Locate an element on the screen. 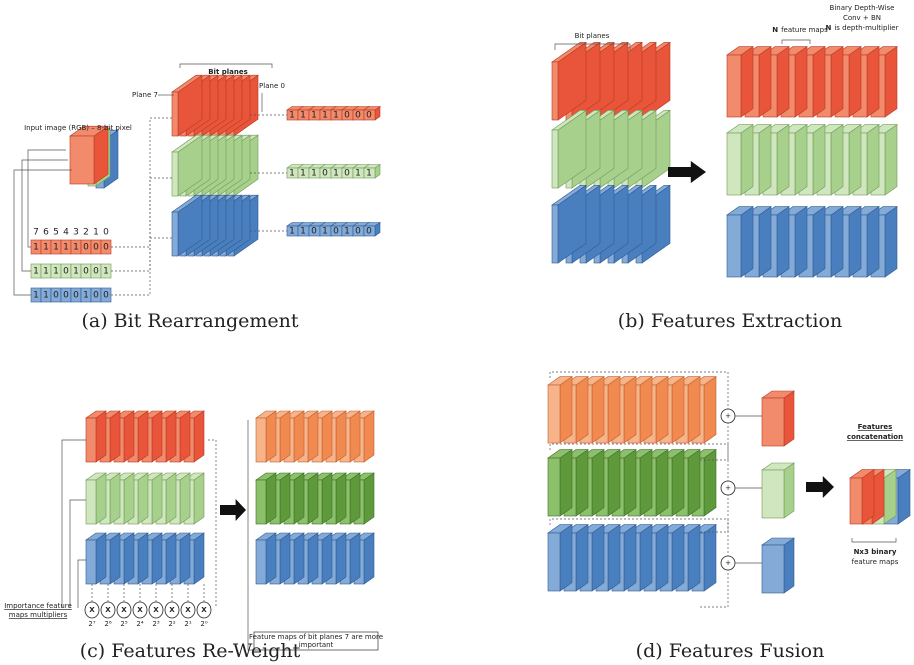 This screenshot has width=914, height=665. label-bold: N is located at coordinates (829, 28).